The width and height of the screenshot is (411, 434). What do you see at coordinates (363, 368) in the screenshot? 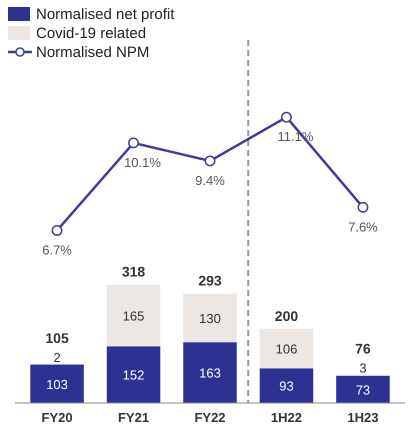
I see `data-label: 3` at bounding box center [363, 368].